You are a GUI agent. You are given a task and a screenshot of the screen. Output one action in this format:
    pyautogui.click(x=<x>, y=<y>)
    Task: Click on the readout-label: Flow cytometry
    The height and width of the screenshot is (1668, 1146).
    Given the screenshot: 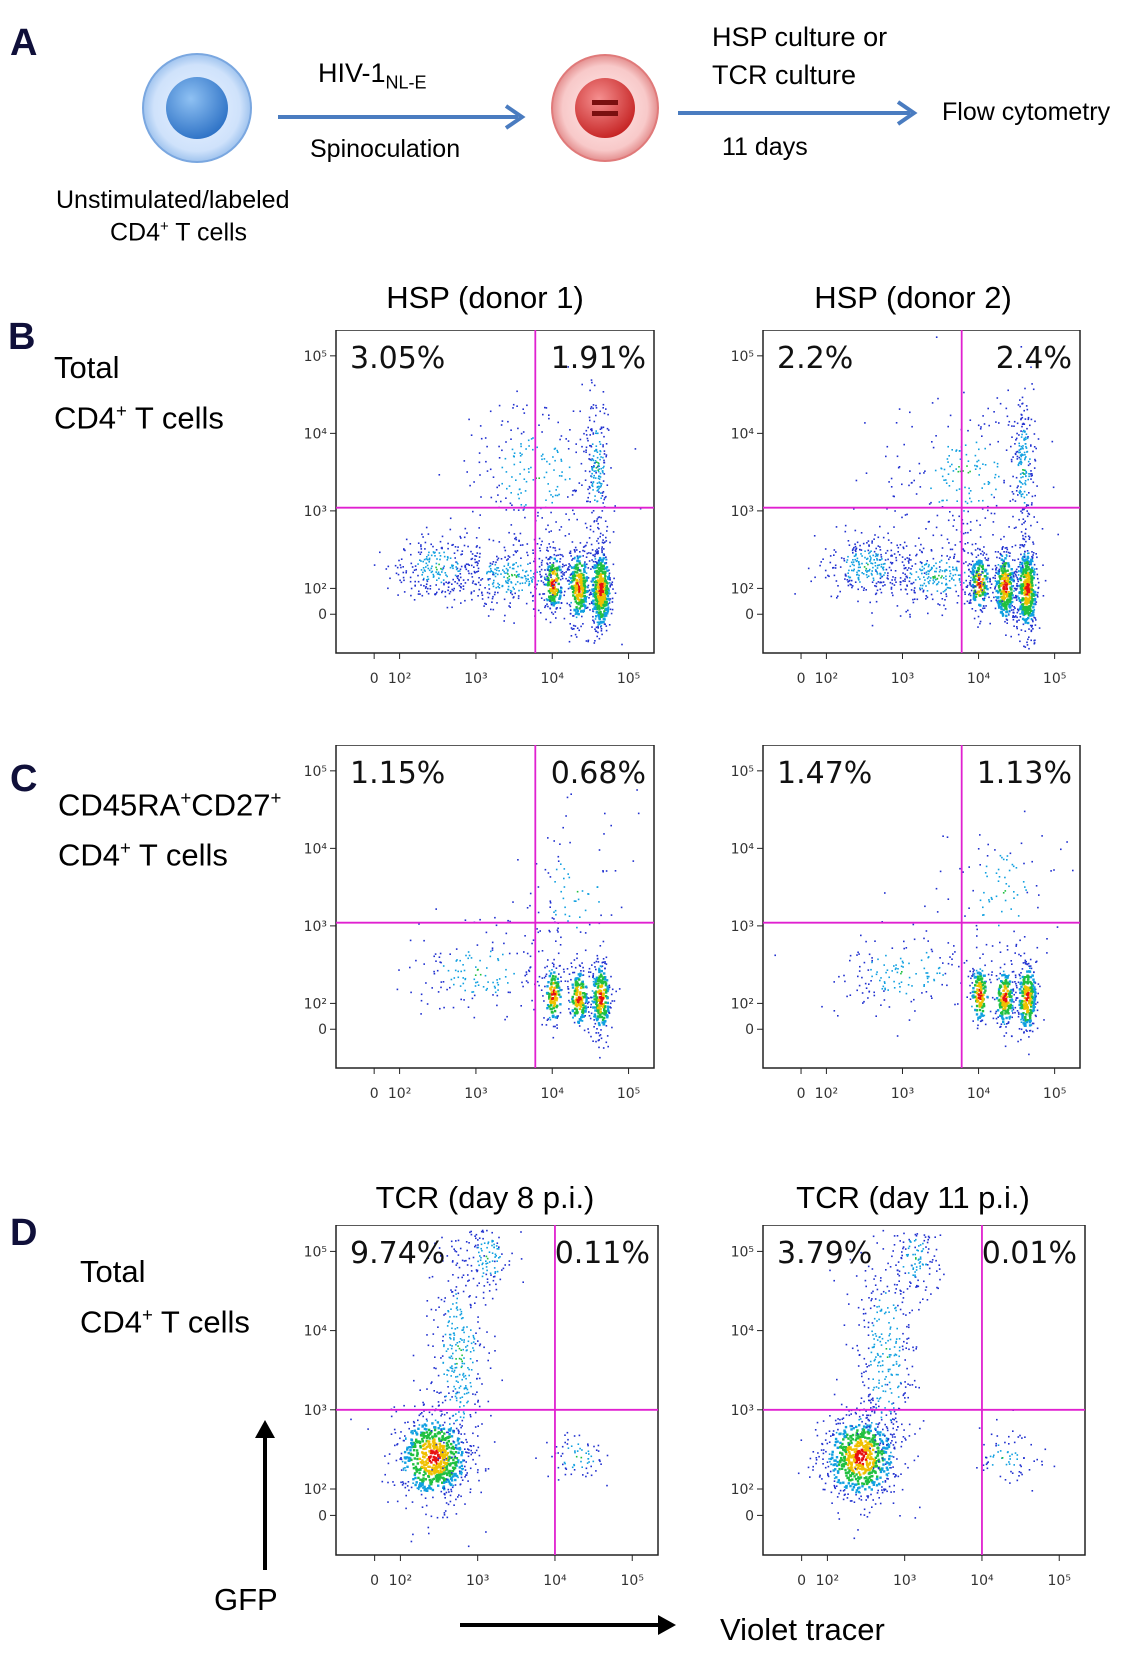 What is the action you would take?
    pyautogui.click(x=1026, y=112)
    